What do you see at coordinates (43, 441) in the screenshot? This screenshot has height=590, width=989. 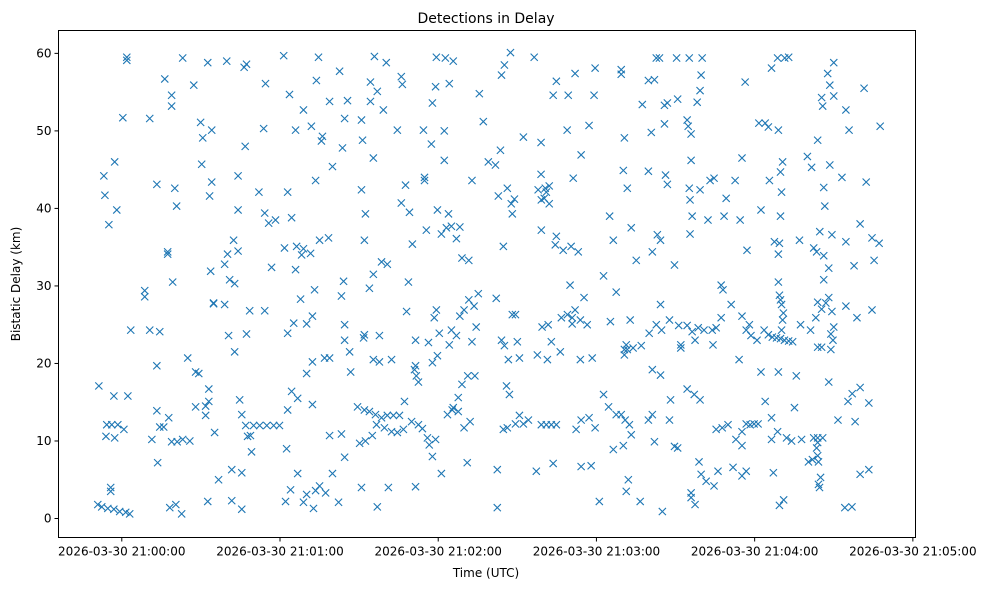 I see `y-tick-label: 10` at bounding box center [43, 441].